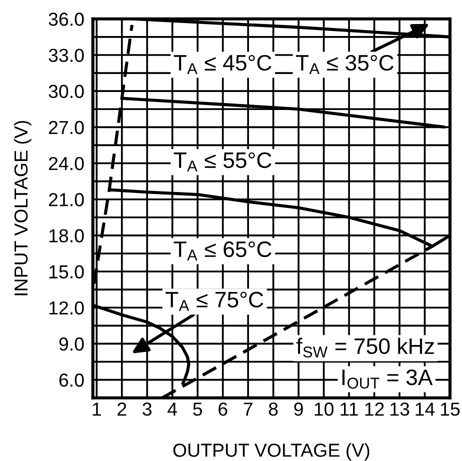 The image size is (462, 461). What do you see at coordinates (66, 163) in the screenshot?
I see `y-tick-label: 24.0` at bounding box center [66, 163].